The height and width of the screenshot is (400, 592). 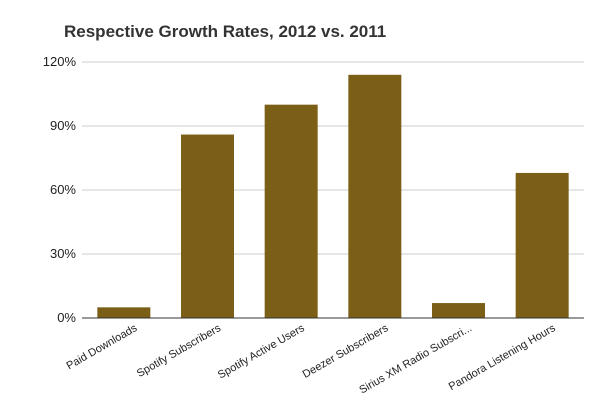 What do you see at coordinates (101, 347) in the screenshot?
I see `x-tick-label: Paid Downloads` at bounding box center [101, 347].